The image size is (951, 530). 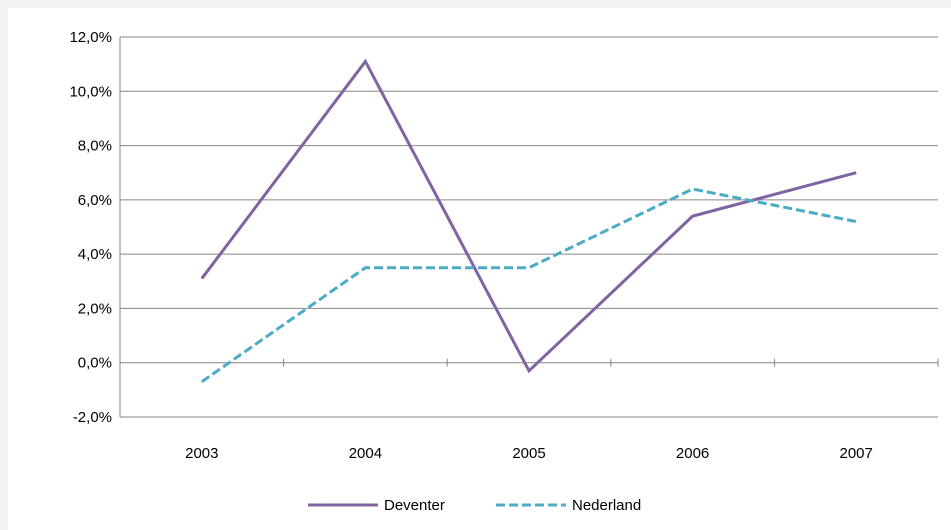 What do you see at coordinates (95, 200) in the screenshot?
I see `y-tick-label: 6,0%` at bounding box center [95, 200].